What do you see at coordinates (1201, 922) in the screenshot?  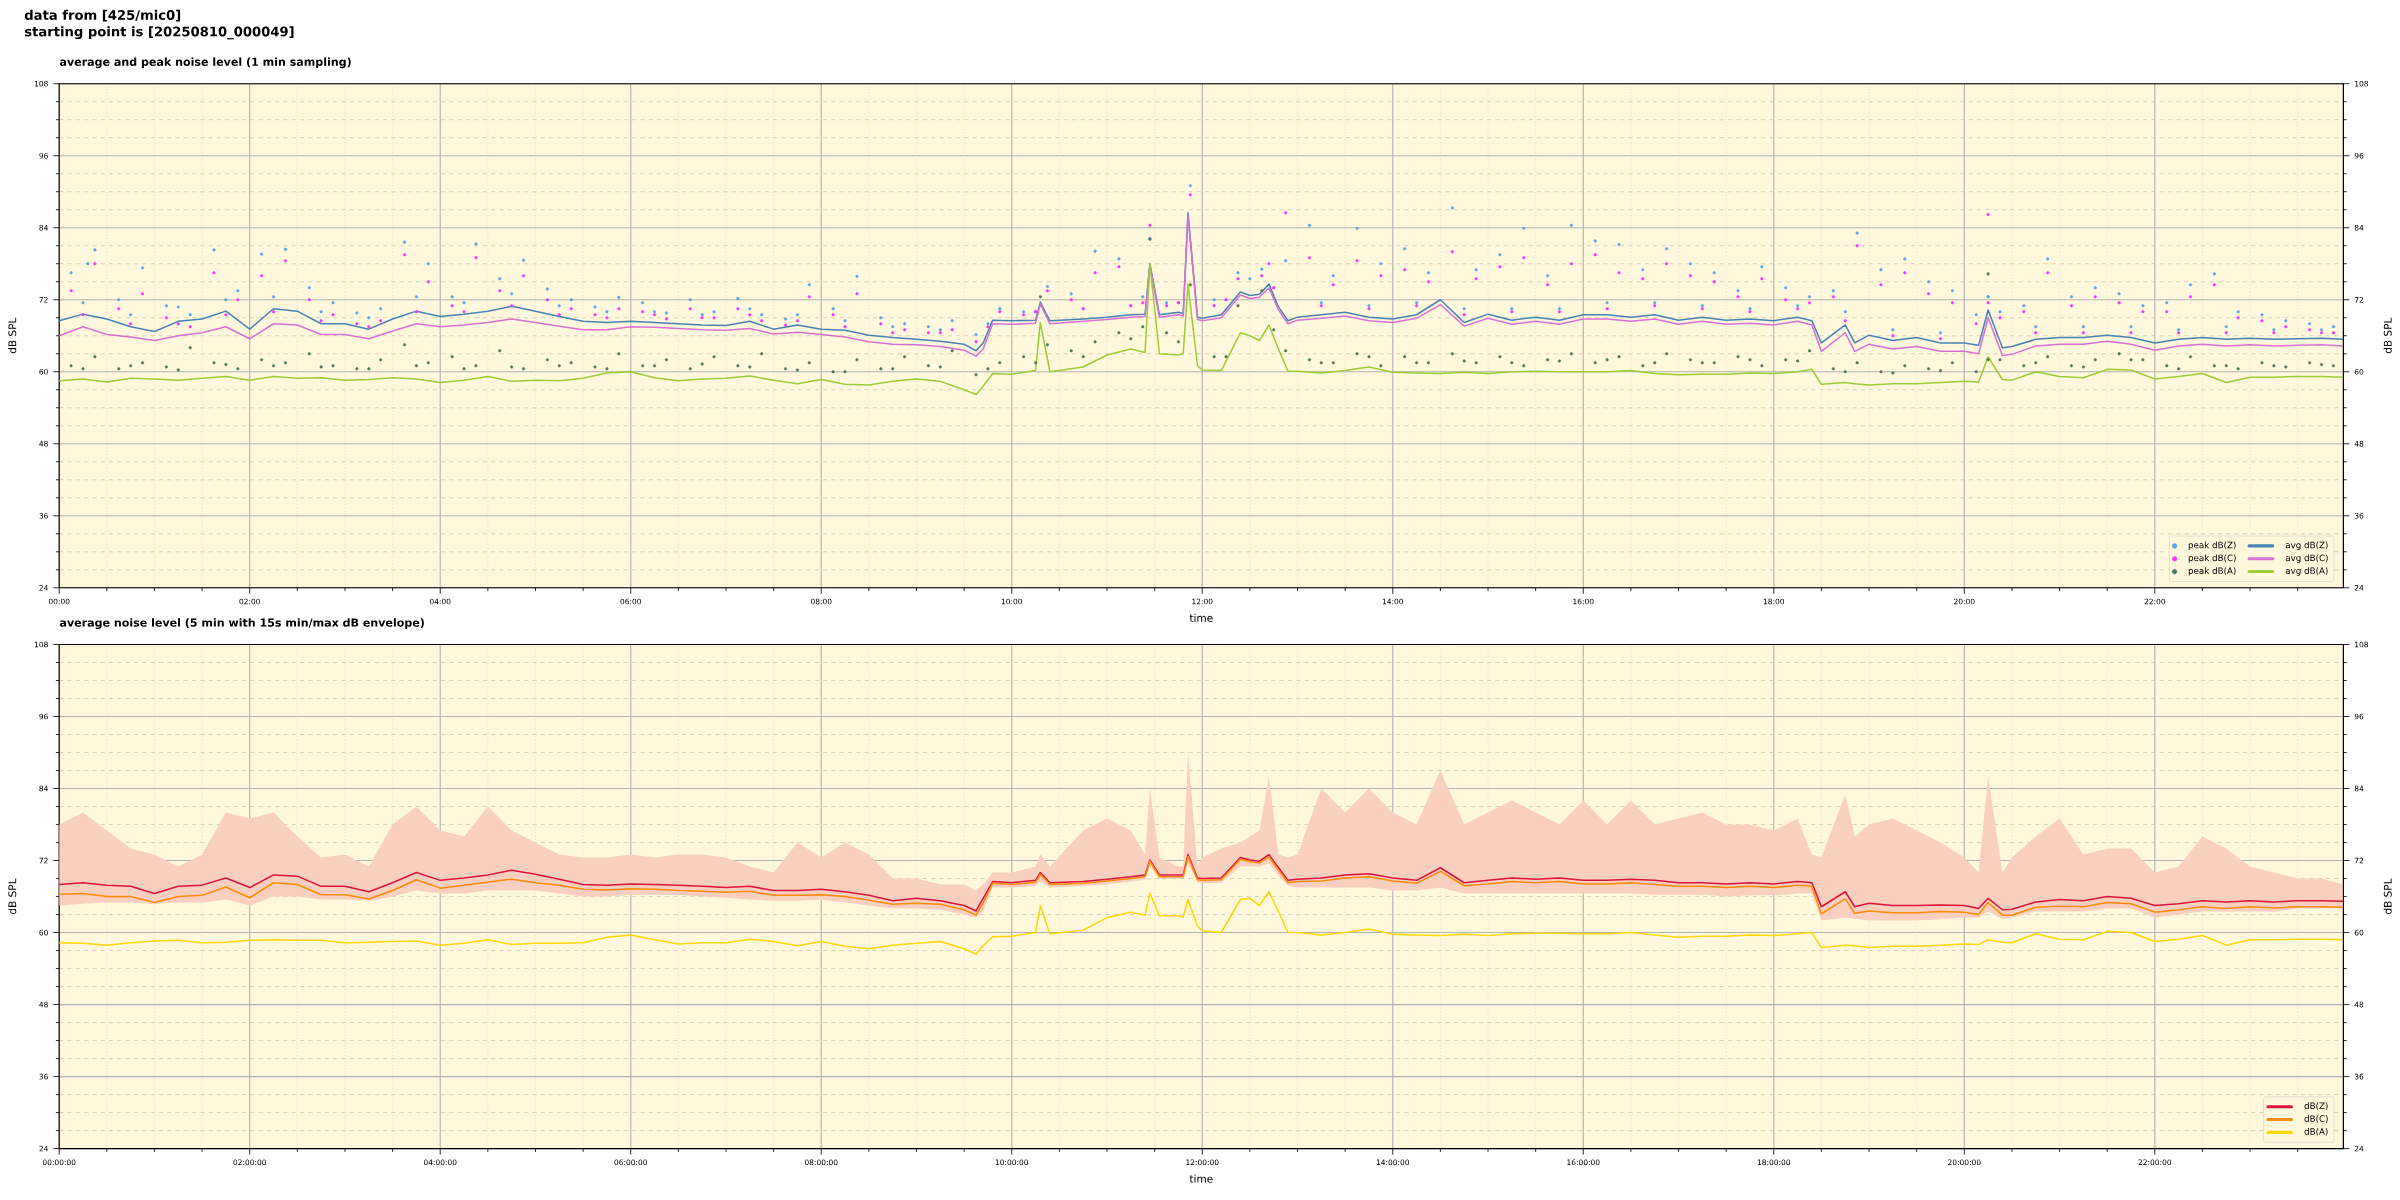 I see `line-series` at bounding box center [1201, 922].